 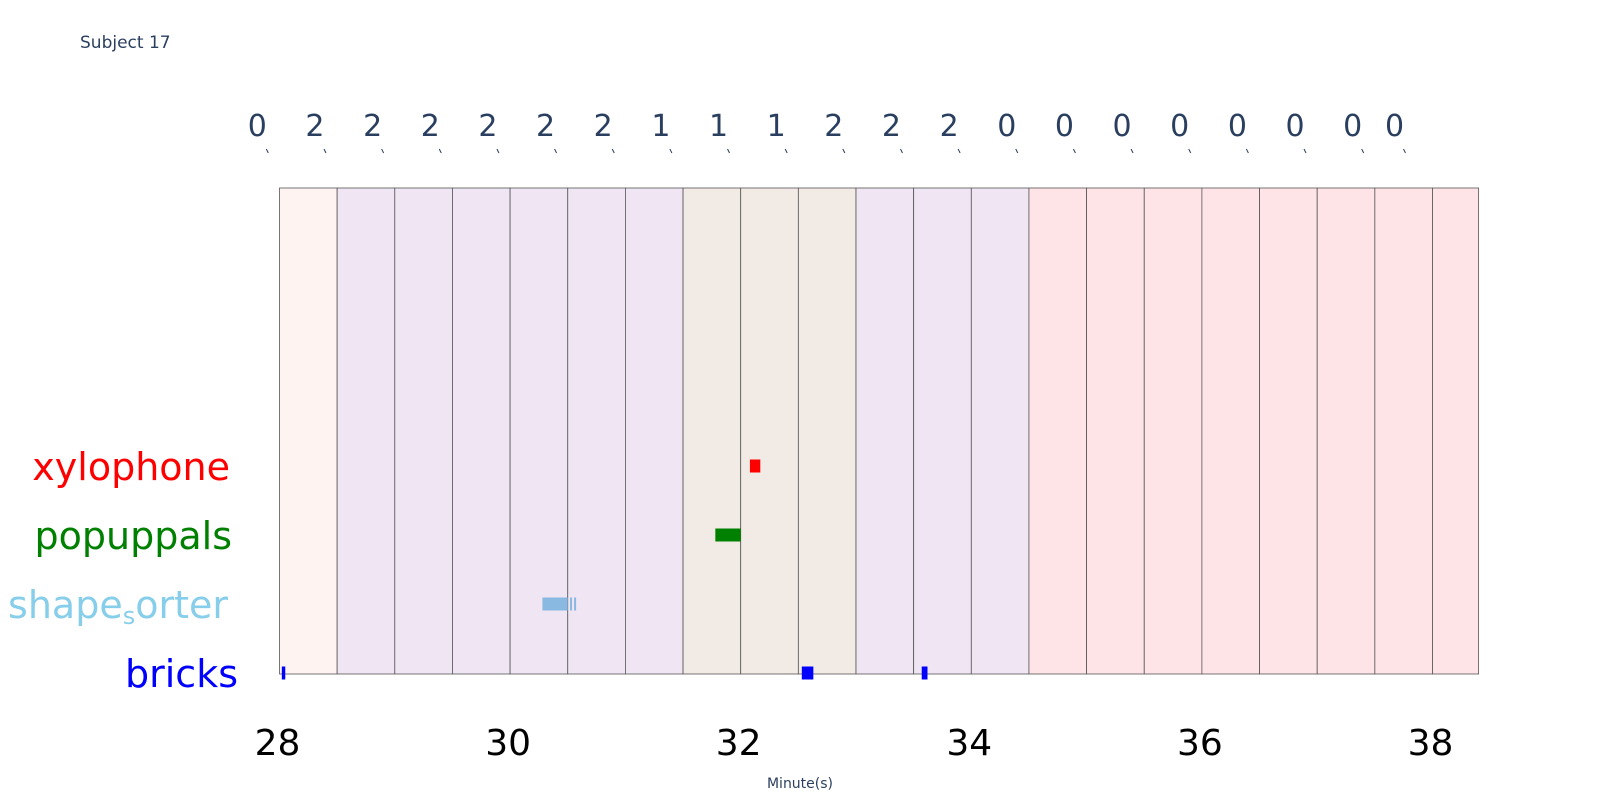 I want to click on events-layer, so click(x=604, y=569).